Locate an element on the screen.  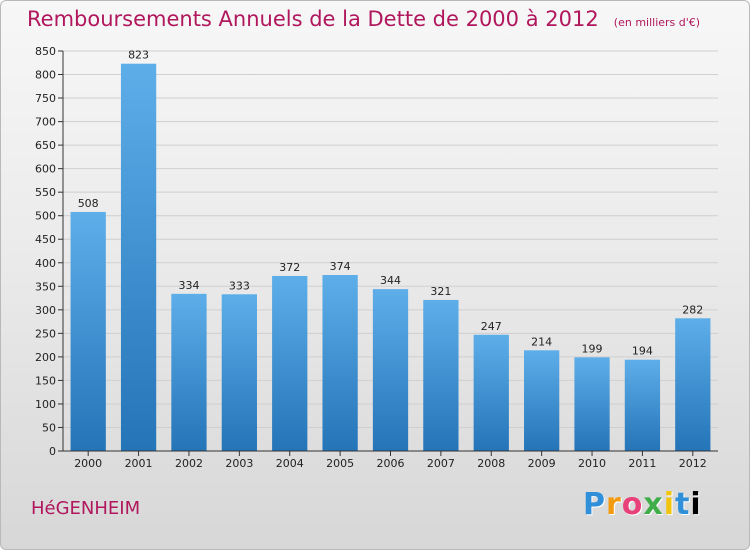
logo-letter: r is located at coordinates (614, 504).